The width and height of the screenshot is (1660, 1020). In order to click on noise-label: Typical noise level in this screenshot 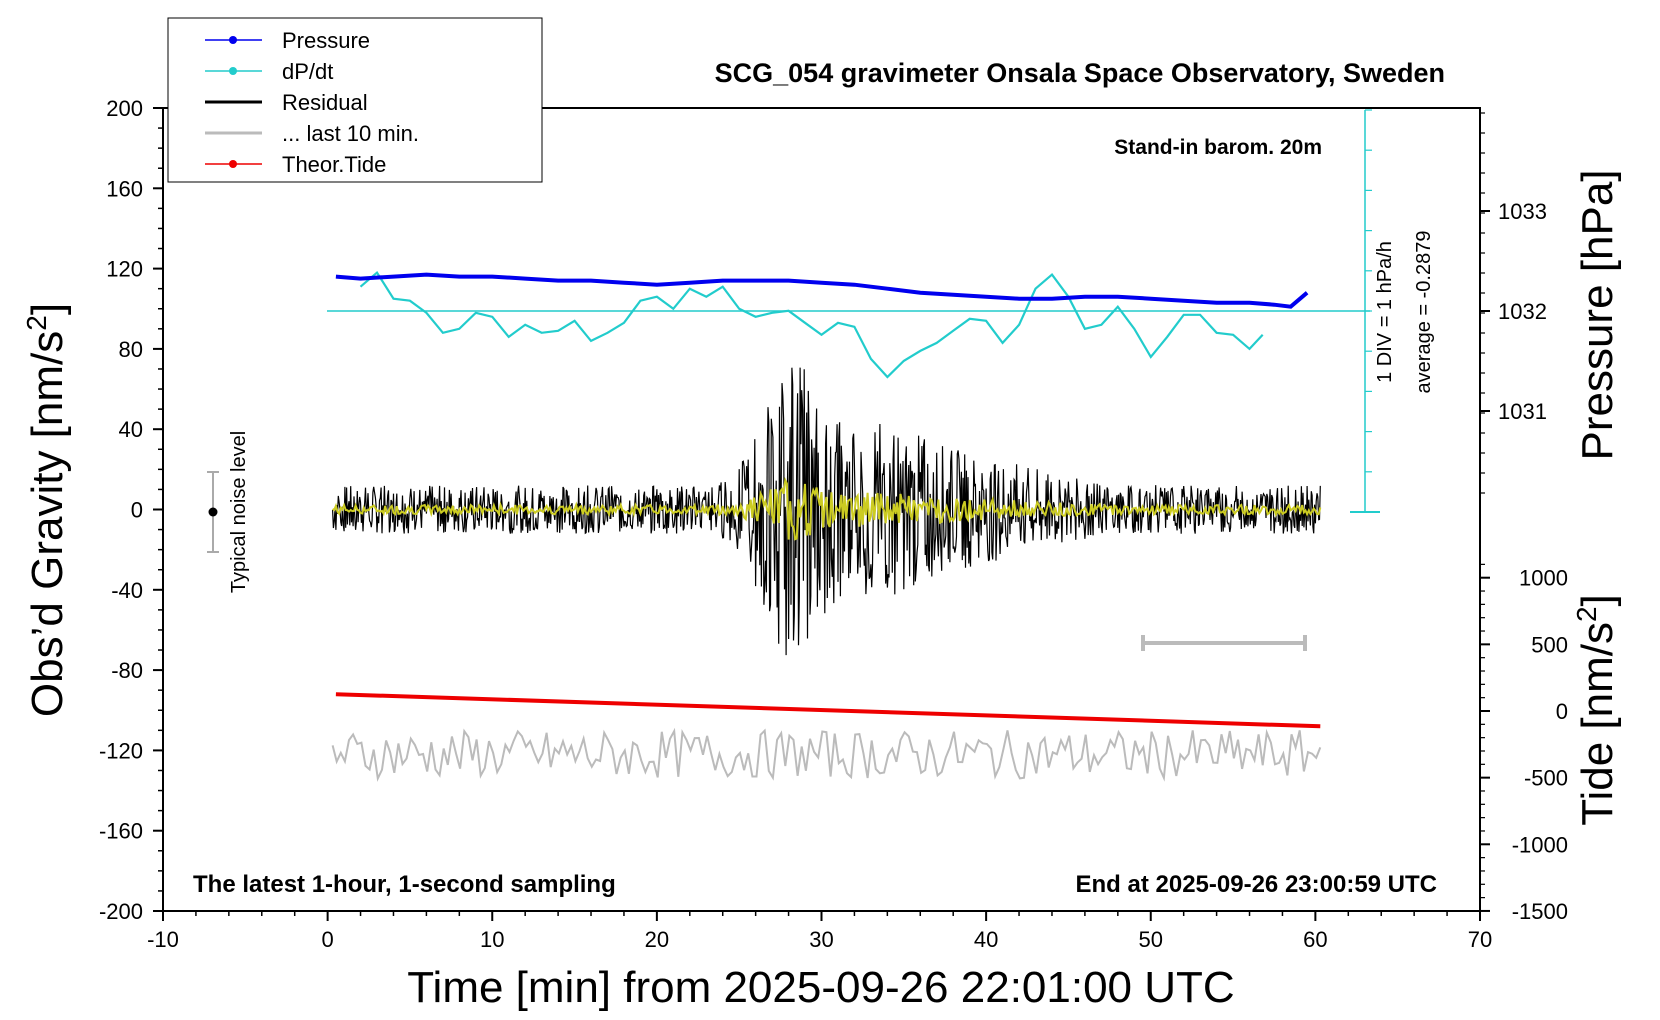, I will do `click(239, 512)`.